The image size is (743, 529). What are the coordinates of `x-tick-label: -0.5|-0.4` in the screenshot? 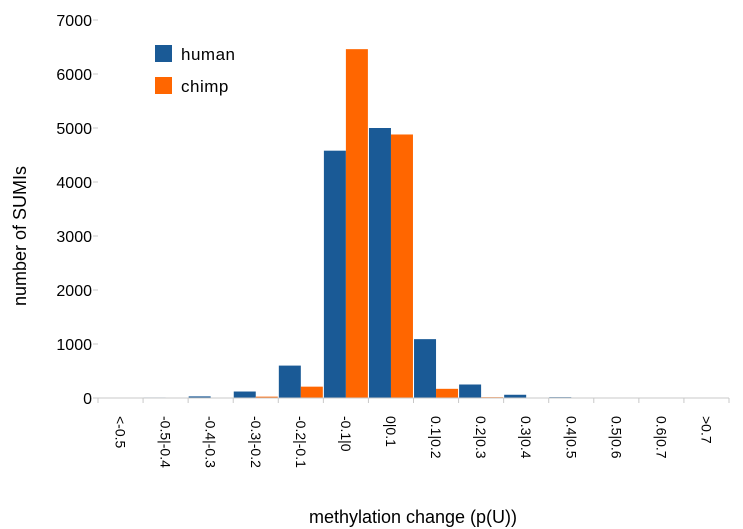 It's located at (166, 442).